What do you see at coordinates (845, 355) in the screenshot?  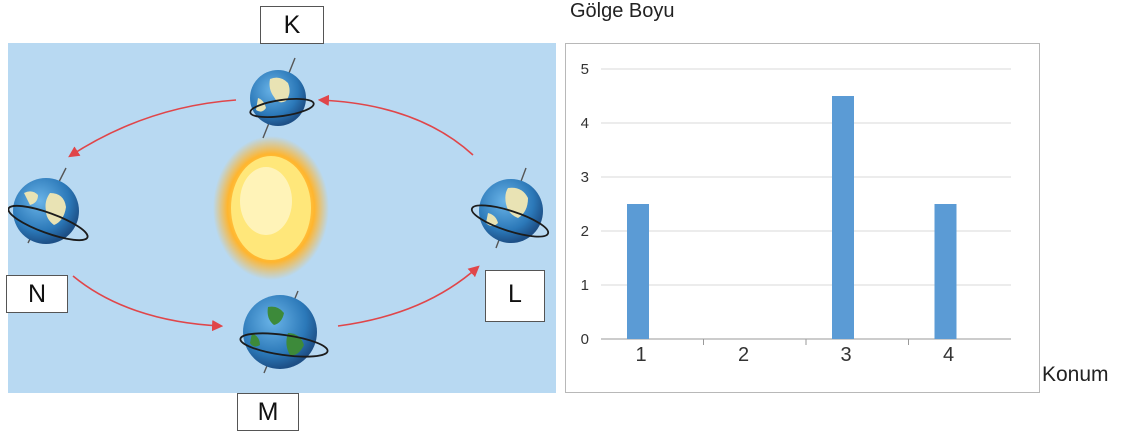 I see `x-tick-label: 3` at bounding box center [845, 355].